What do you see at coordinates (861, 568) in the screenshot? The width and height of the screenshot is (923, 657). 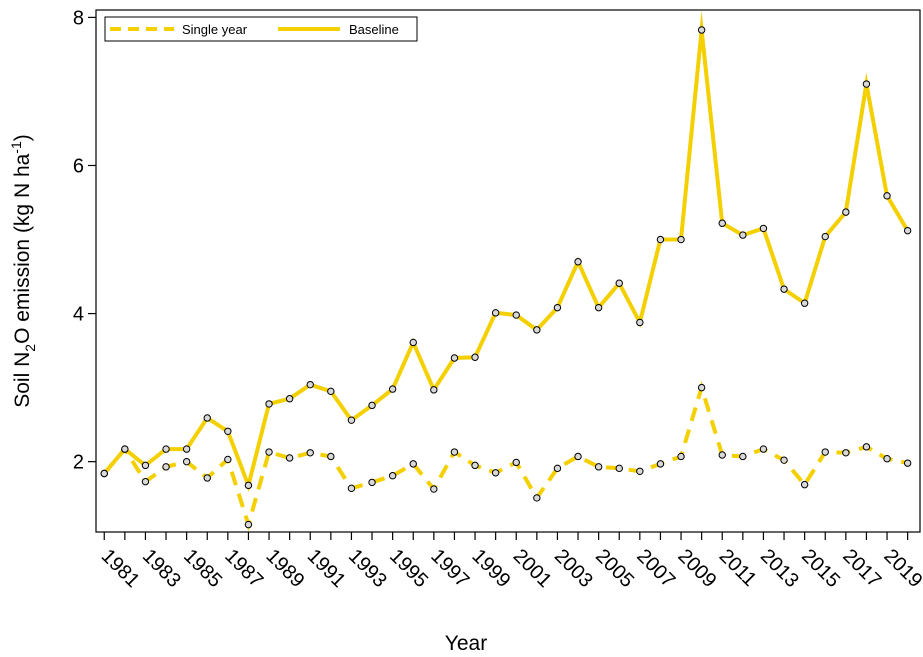 I see `x-tick-label: 2017` at bounding box center [861, 568].